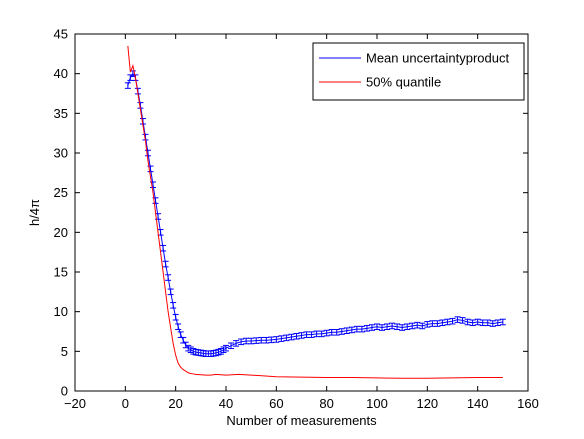 This screenshot has width=584, height=439. What do you see at coordinates (64, 391) in the screenshot?
I see `y-tick-label: 0` at bounding box center [64, 391].